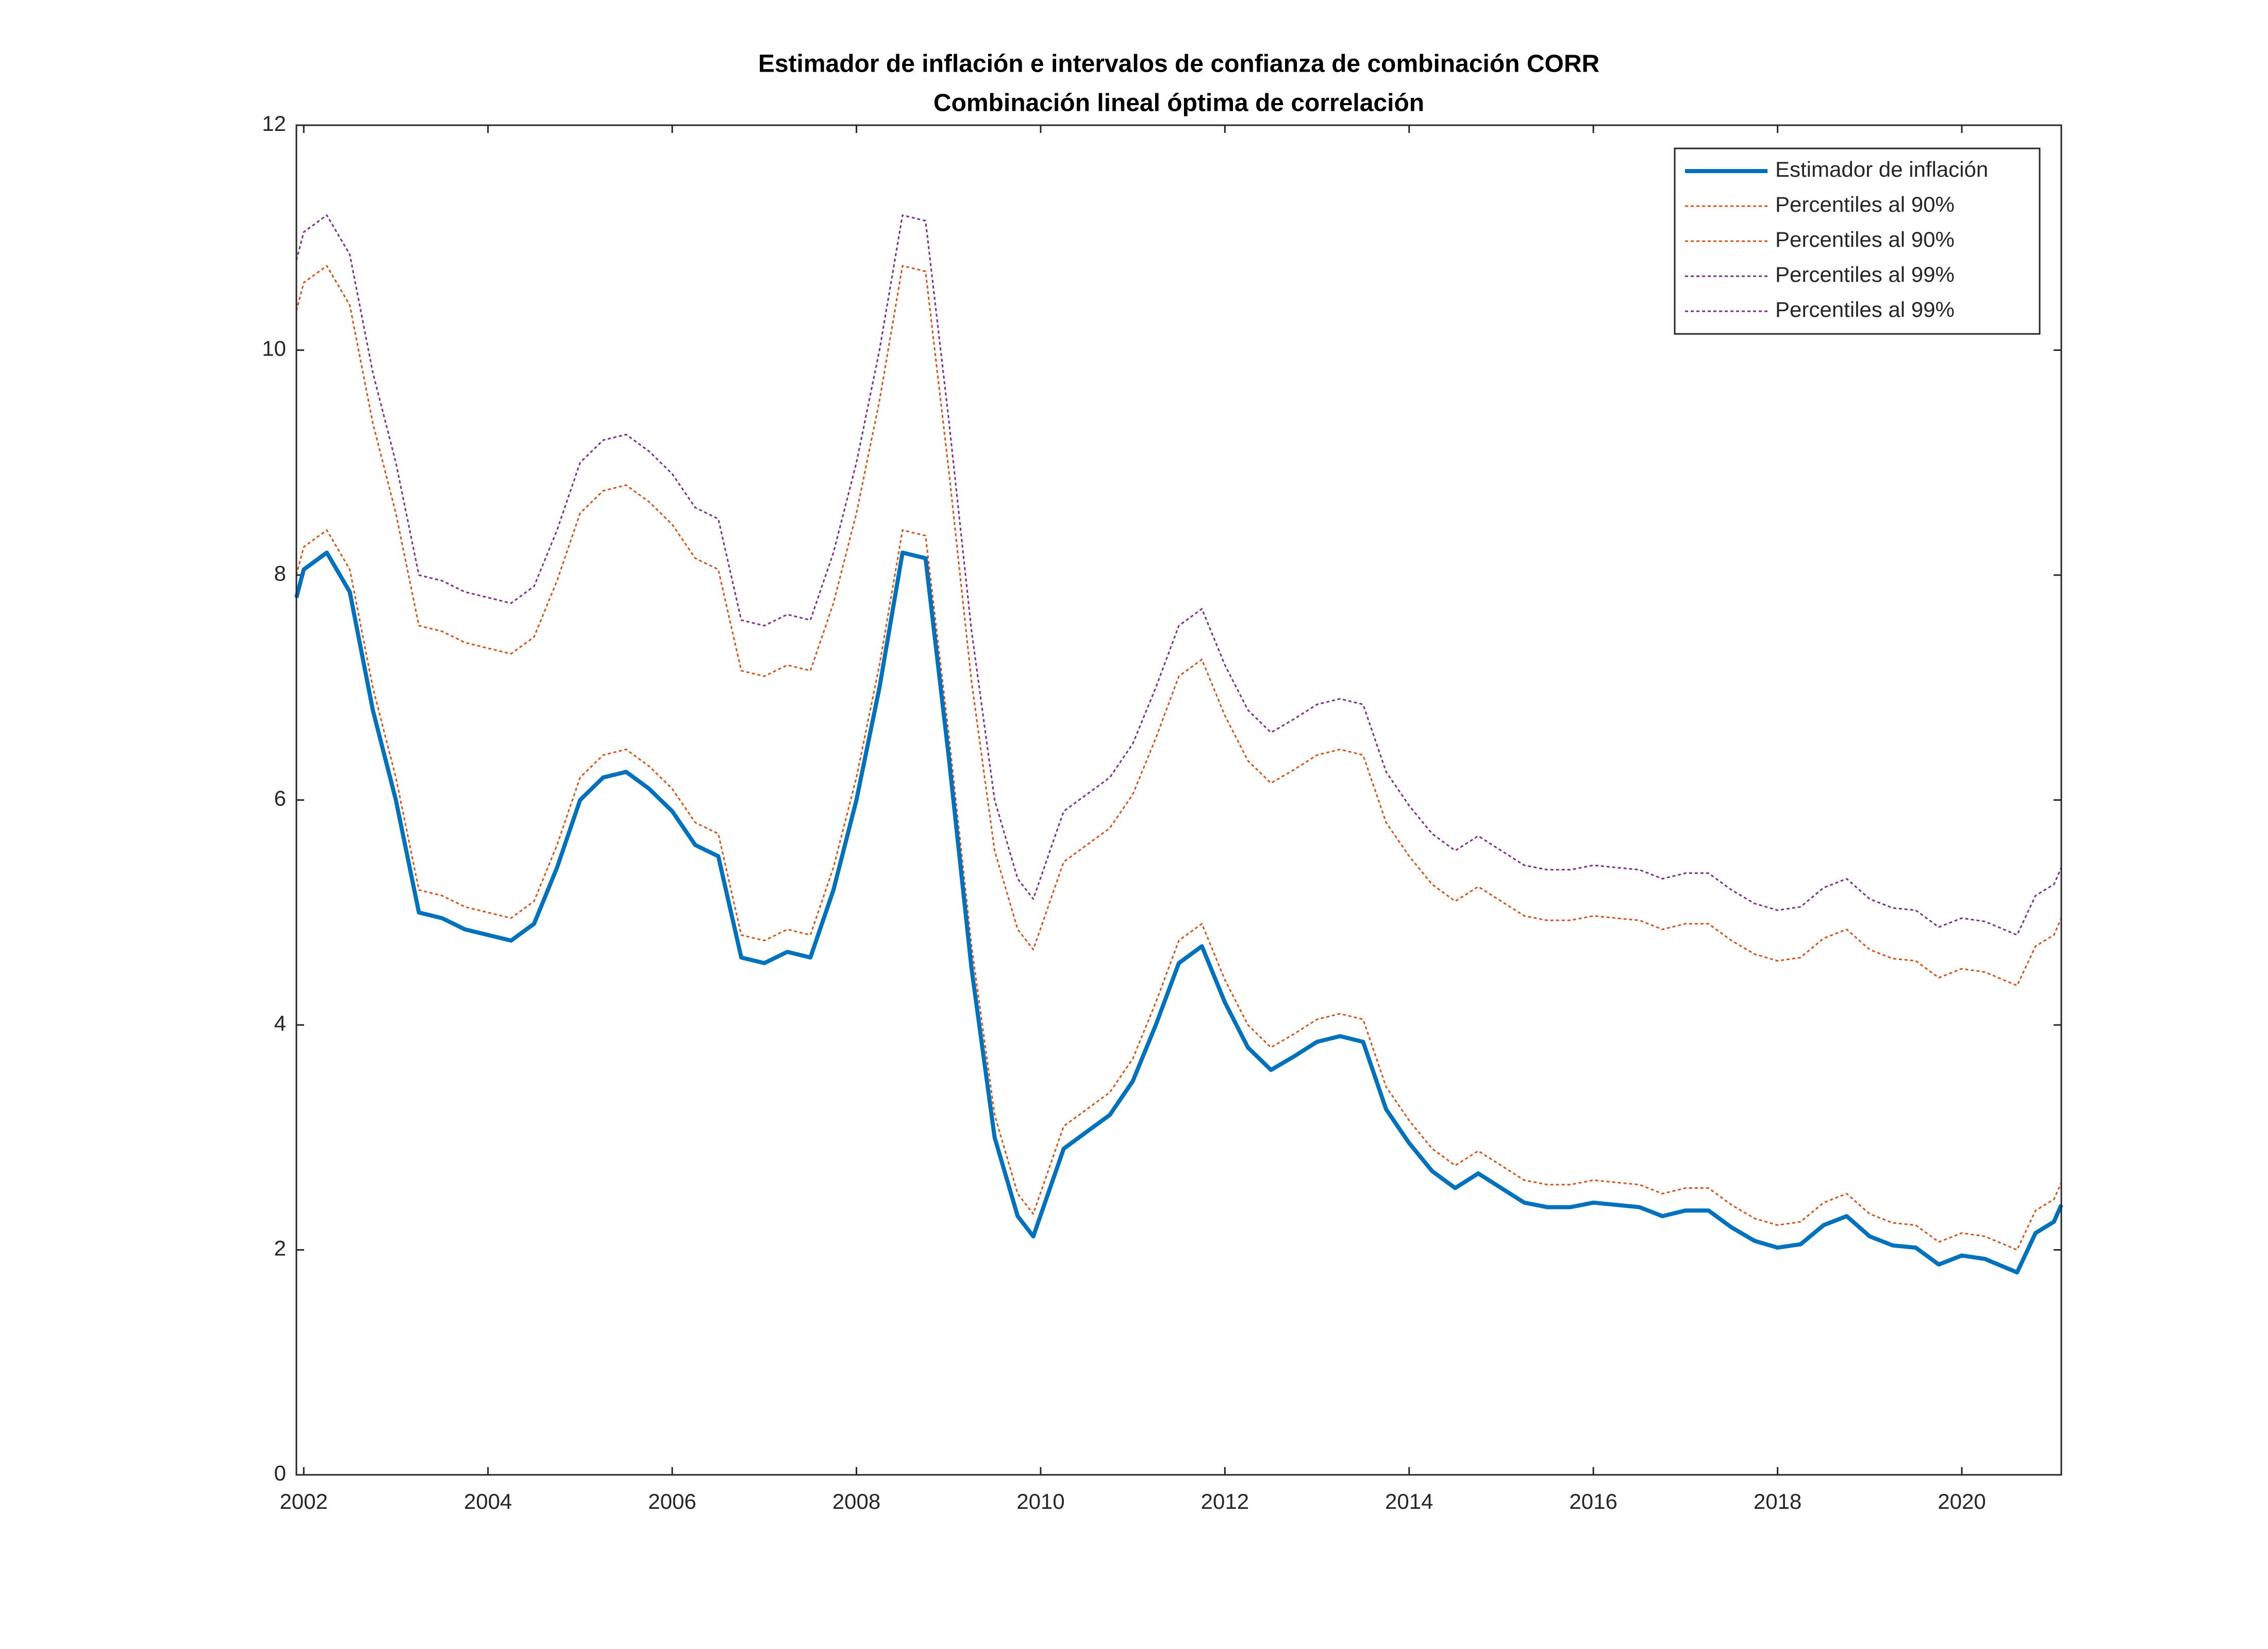 The height and width of the screenshot is (1649, 2268). Describe the element at coordinates (274, 123) in the screenshot. I see `y-tick-label: 12` at that location.